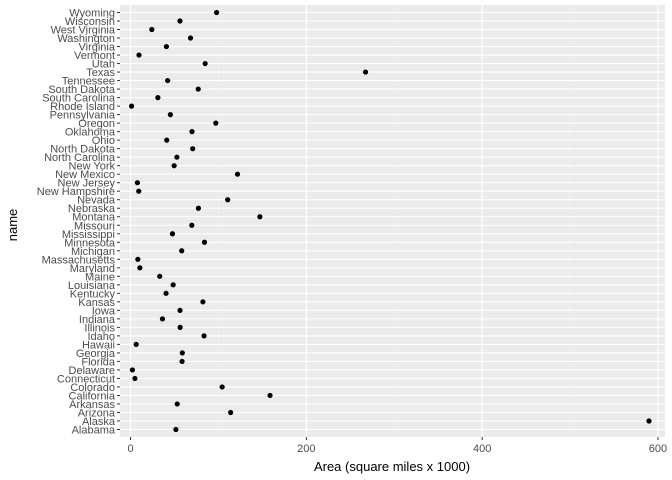 This screenshot has width=672, height=480. Describe the element at coordinates (104, 311) in the screenshot. I see `y-tick-label: Iowa` at that location.